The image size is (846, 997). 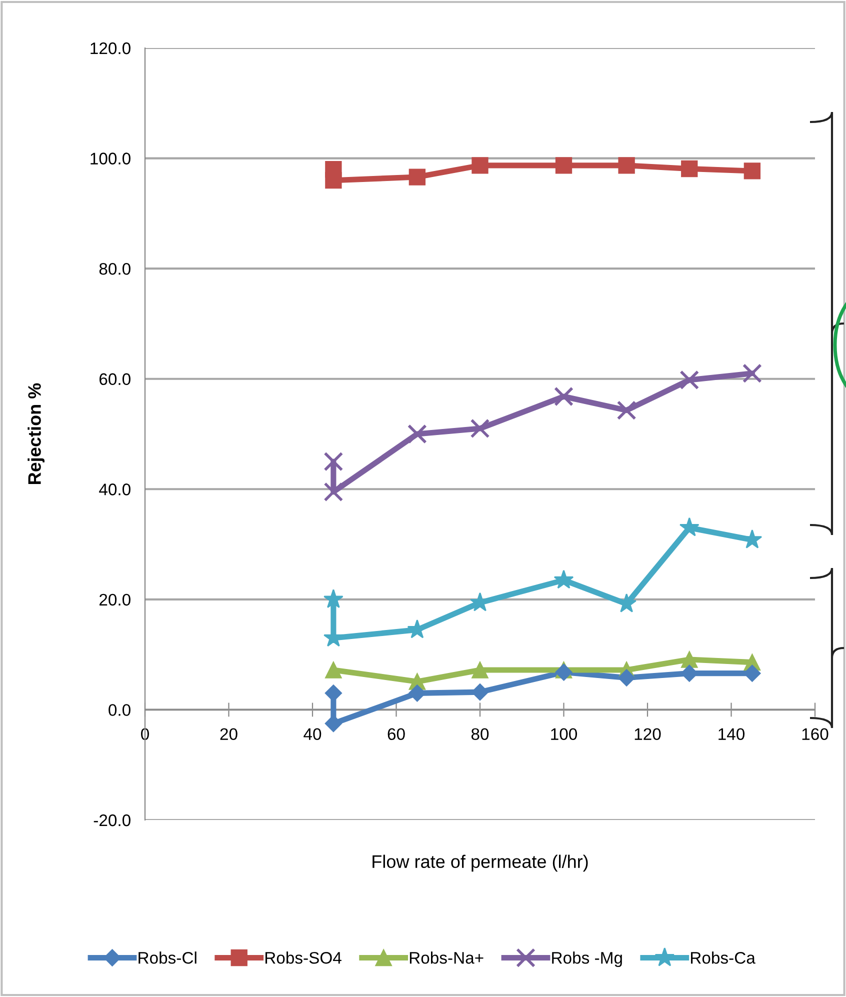 I want to click on x-tick-label: 160, so click(x=815, y=734).